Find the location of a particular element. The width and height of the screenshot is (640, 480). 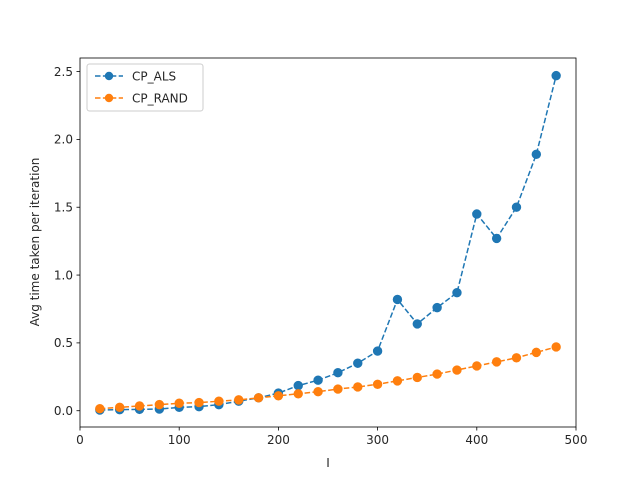

y-tick-label: 0.5 is located at coordinates (63, 343).